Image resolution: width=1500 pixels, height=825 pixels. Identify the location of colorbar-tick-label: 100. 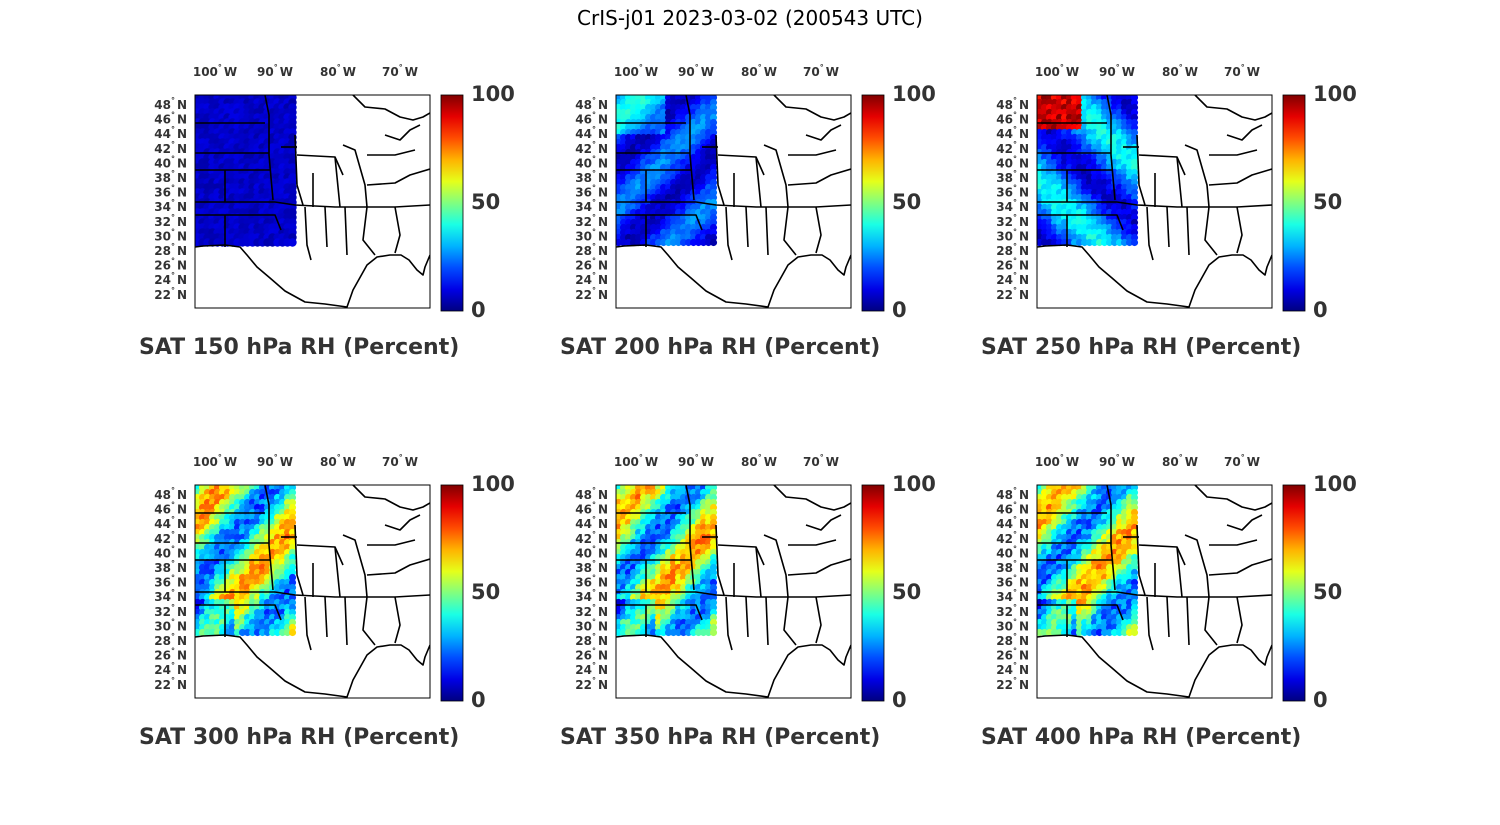
(493, 484).